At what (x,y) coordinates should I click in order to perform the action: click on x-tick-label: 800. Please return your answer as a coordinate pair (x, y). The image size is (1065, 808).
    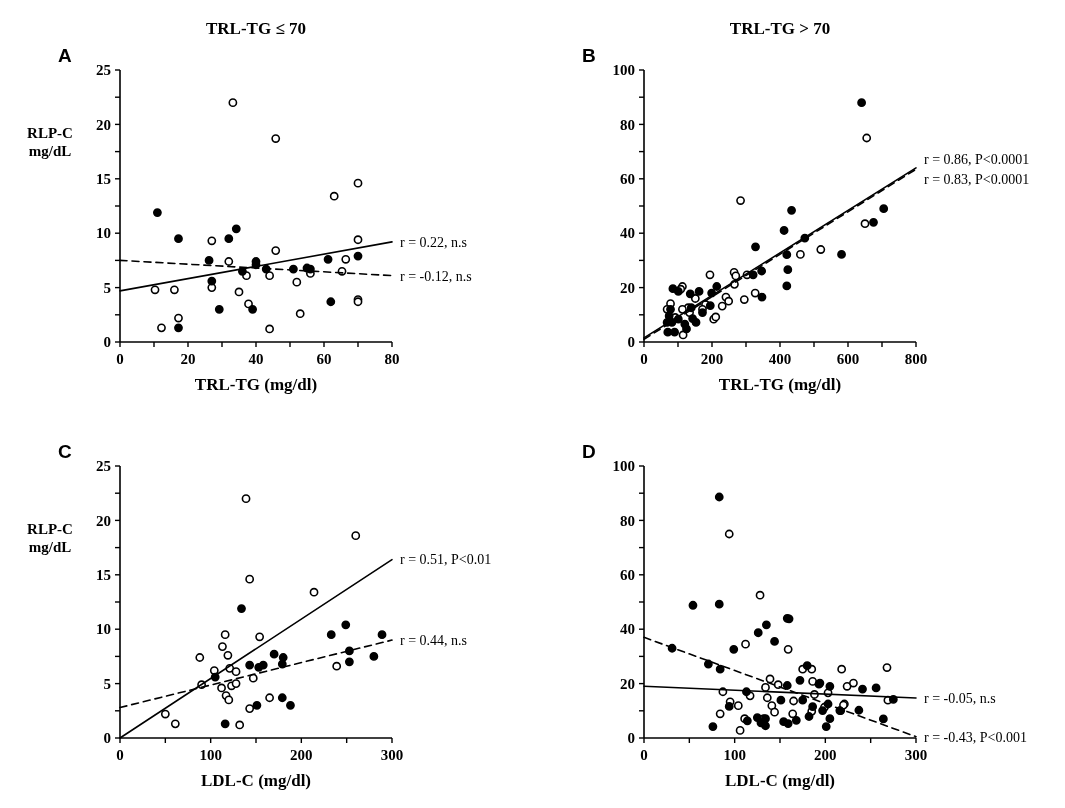
    Looking at the image, I should click on (916, 359).